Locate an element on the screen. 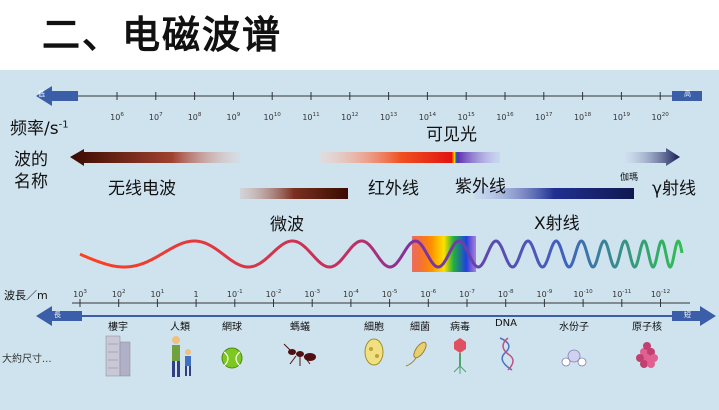 Image resolution: width=719 pixels, height=410 pixels. wave-name-label: 波的 名称 is located at coordinates (31, 171).